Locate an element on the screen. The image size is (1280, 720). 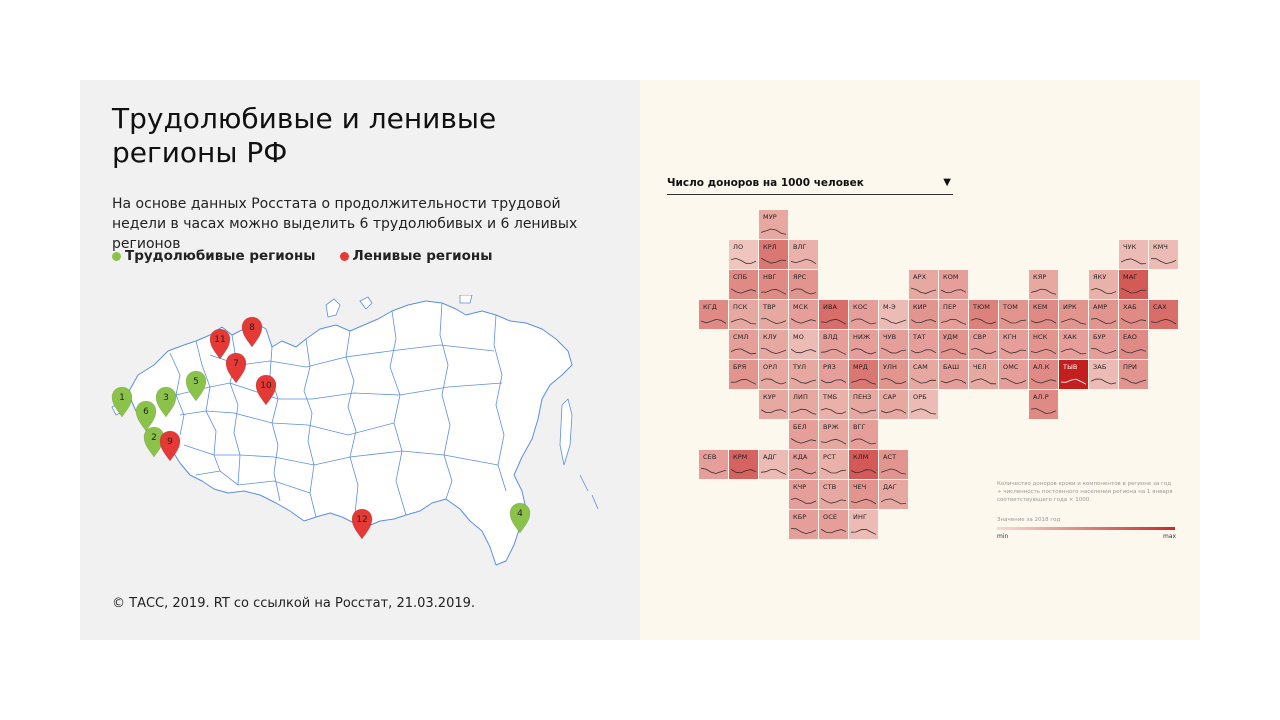
chevron-down-icon: ▼ is located at coordinates (947, 182).